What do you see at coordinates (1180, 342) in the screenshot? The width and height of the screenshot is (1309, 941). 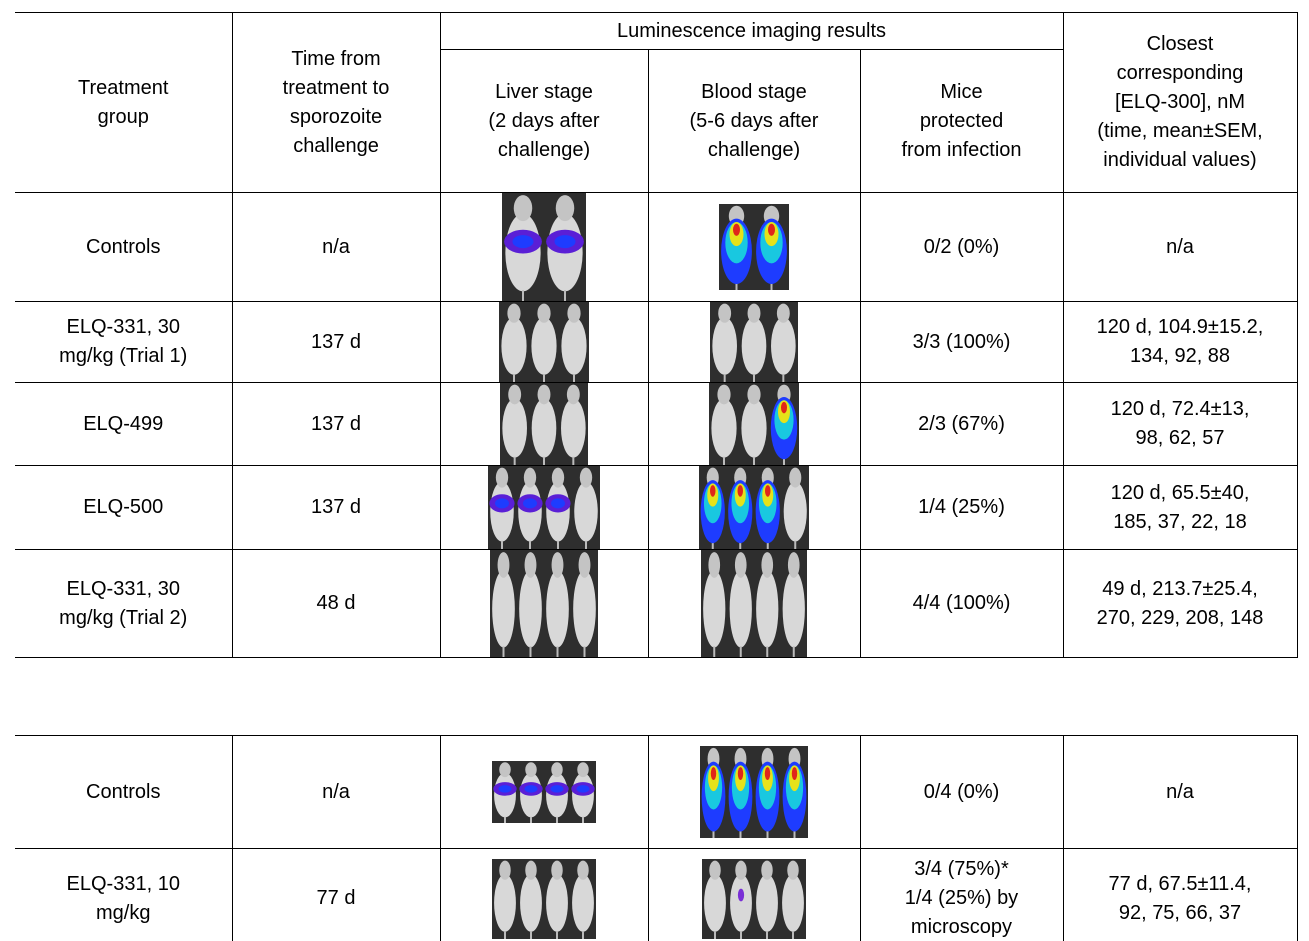 I see `concentration-cell: 120 d, 104.9±15.2, 134, 92, 88` at bounding box center [1180, 342].